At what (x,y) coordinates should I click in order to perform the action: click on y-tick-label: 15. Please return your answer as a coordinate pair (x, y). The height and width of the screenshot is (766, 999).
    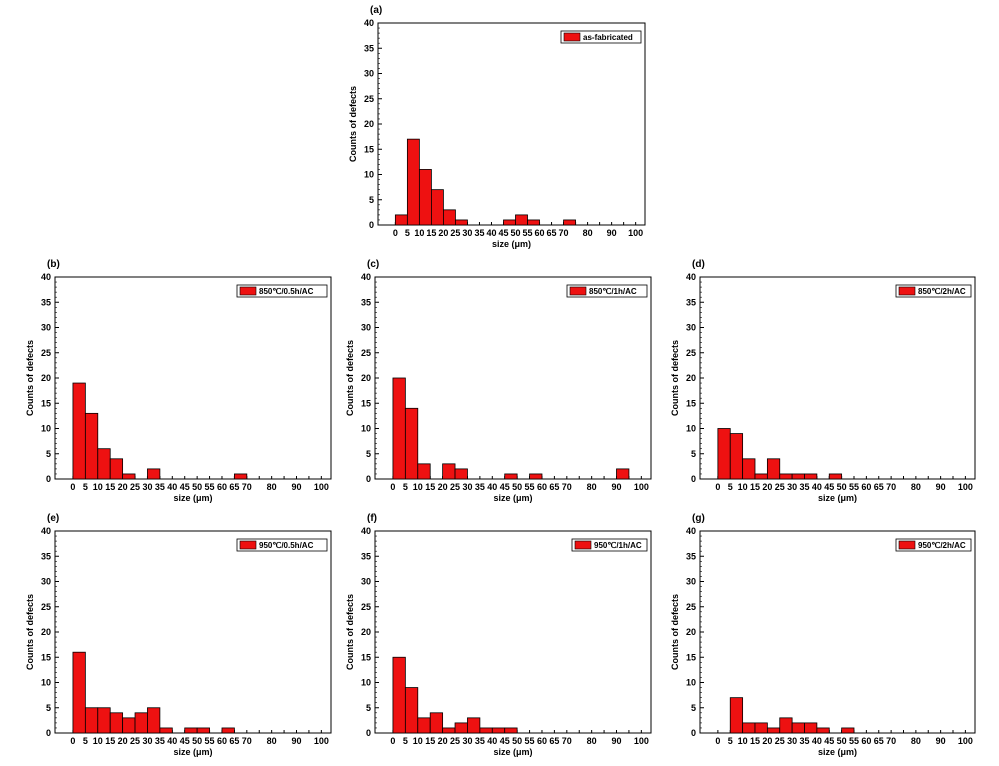
    Looking at the image, I should click on (46, 657).